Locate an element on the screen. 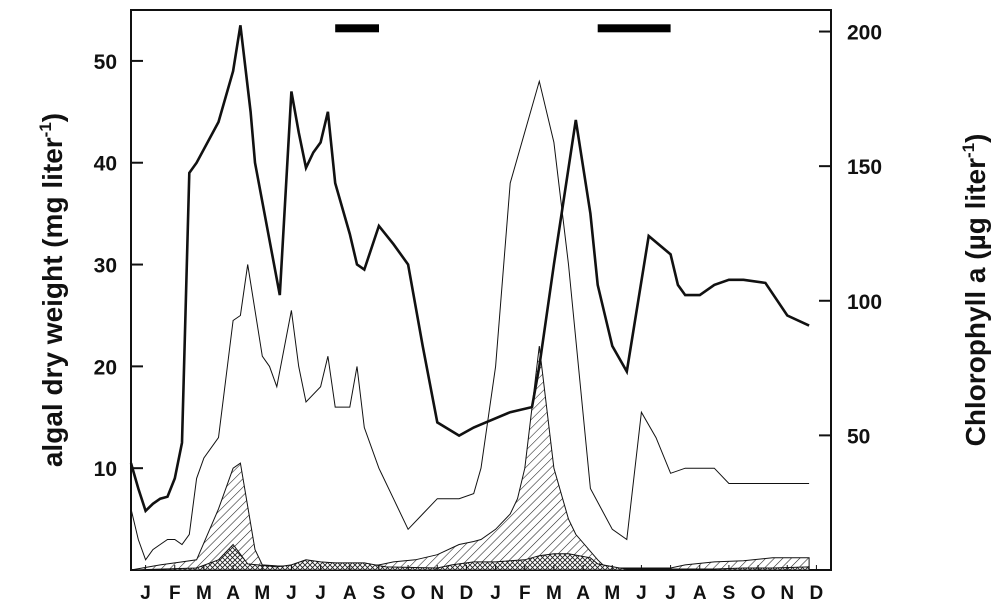 The height and width of the screenshot is (604, 1000). y2-tick-label: 50 is located at coordinates (858, 436).